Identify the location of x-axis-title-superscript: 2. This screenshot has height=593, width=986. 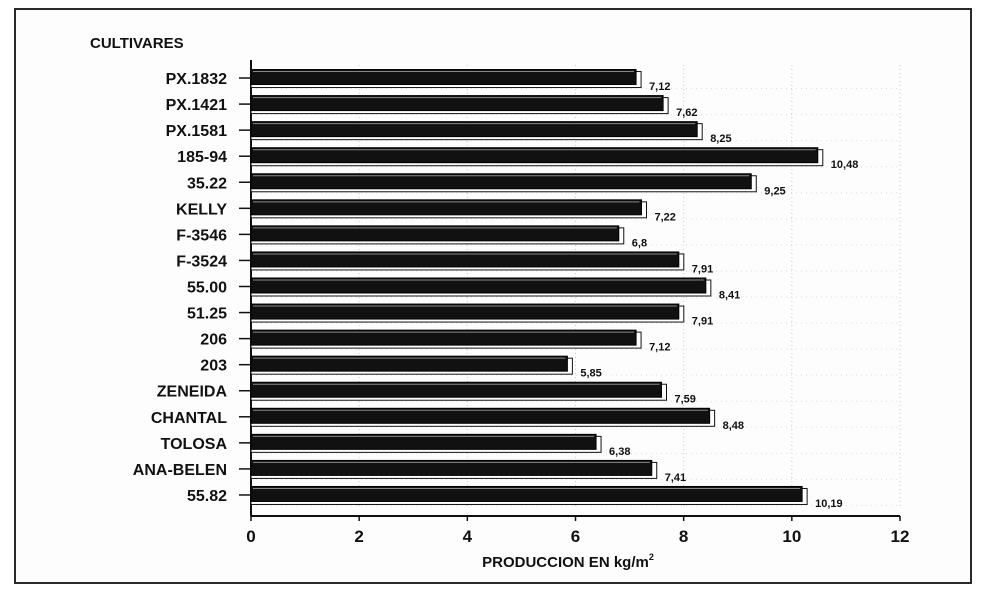
(651, 557).